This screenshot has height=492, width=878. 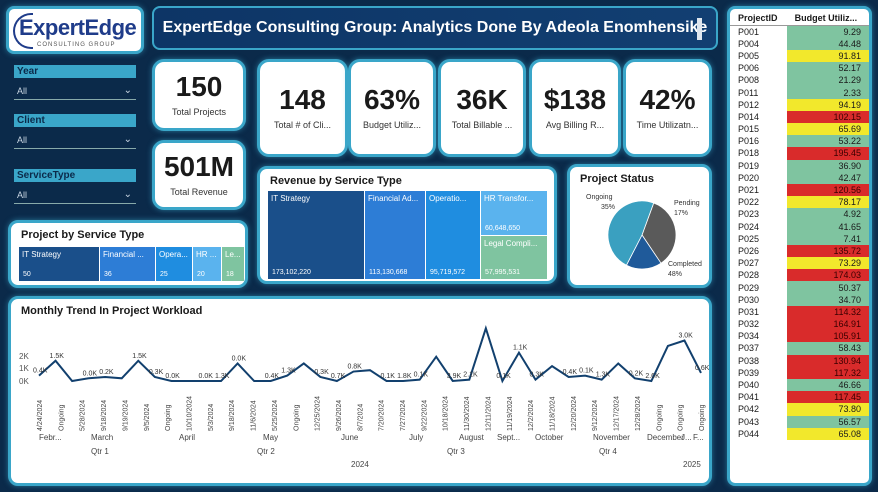 What do you see at coordinates (174, 264) in the screenshot?
I see `treemap-tile: Opera... 25` at bounding box center [174, 264].